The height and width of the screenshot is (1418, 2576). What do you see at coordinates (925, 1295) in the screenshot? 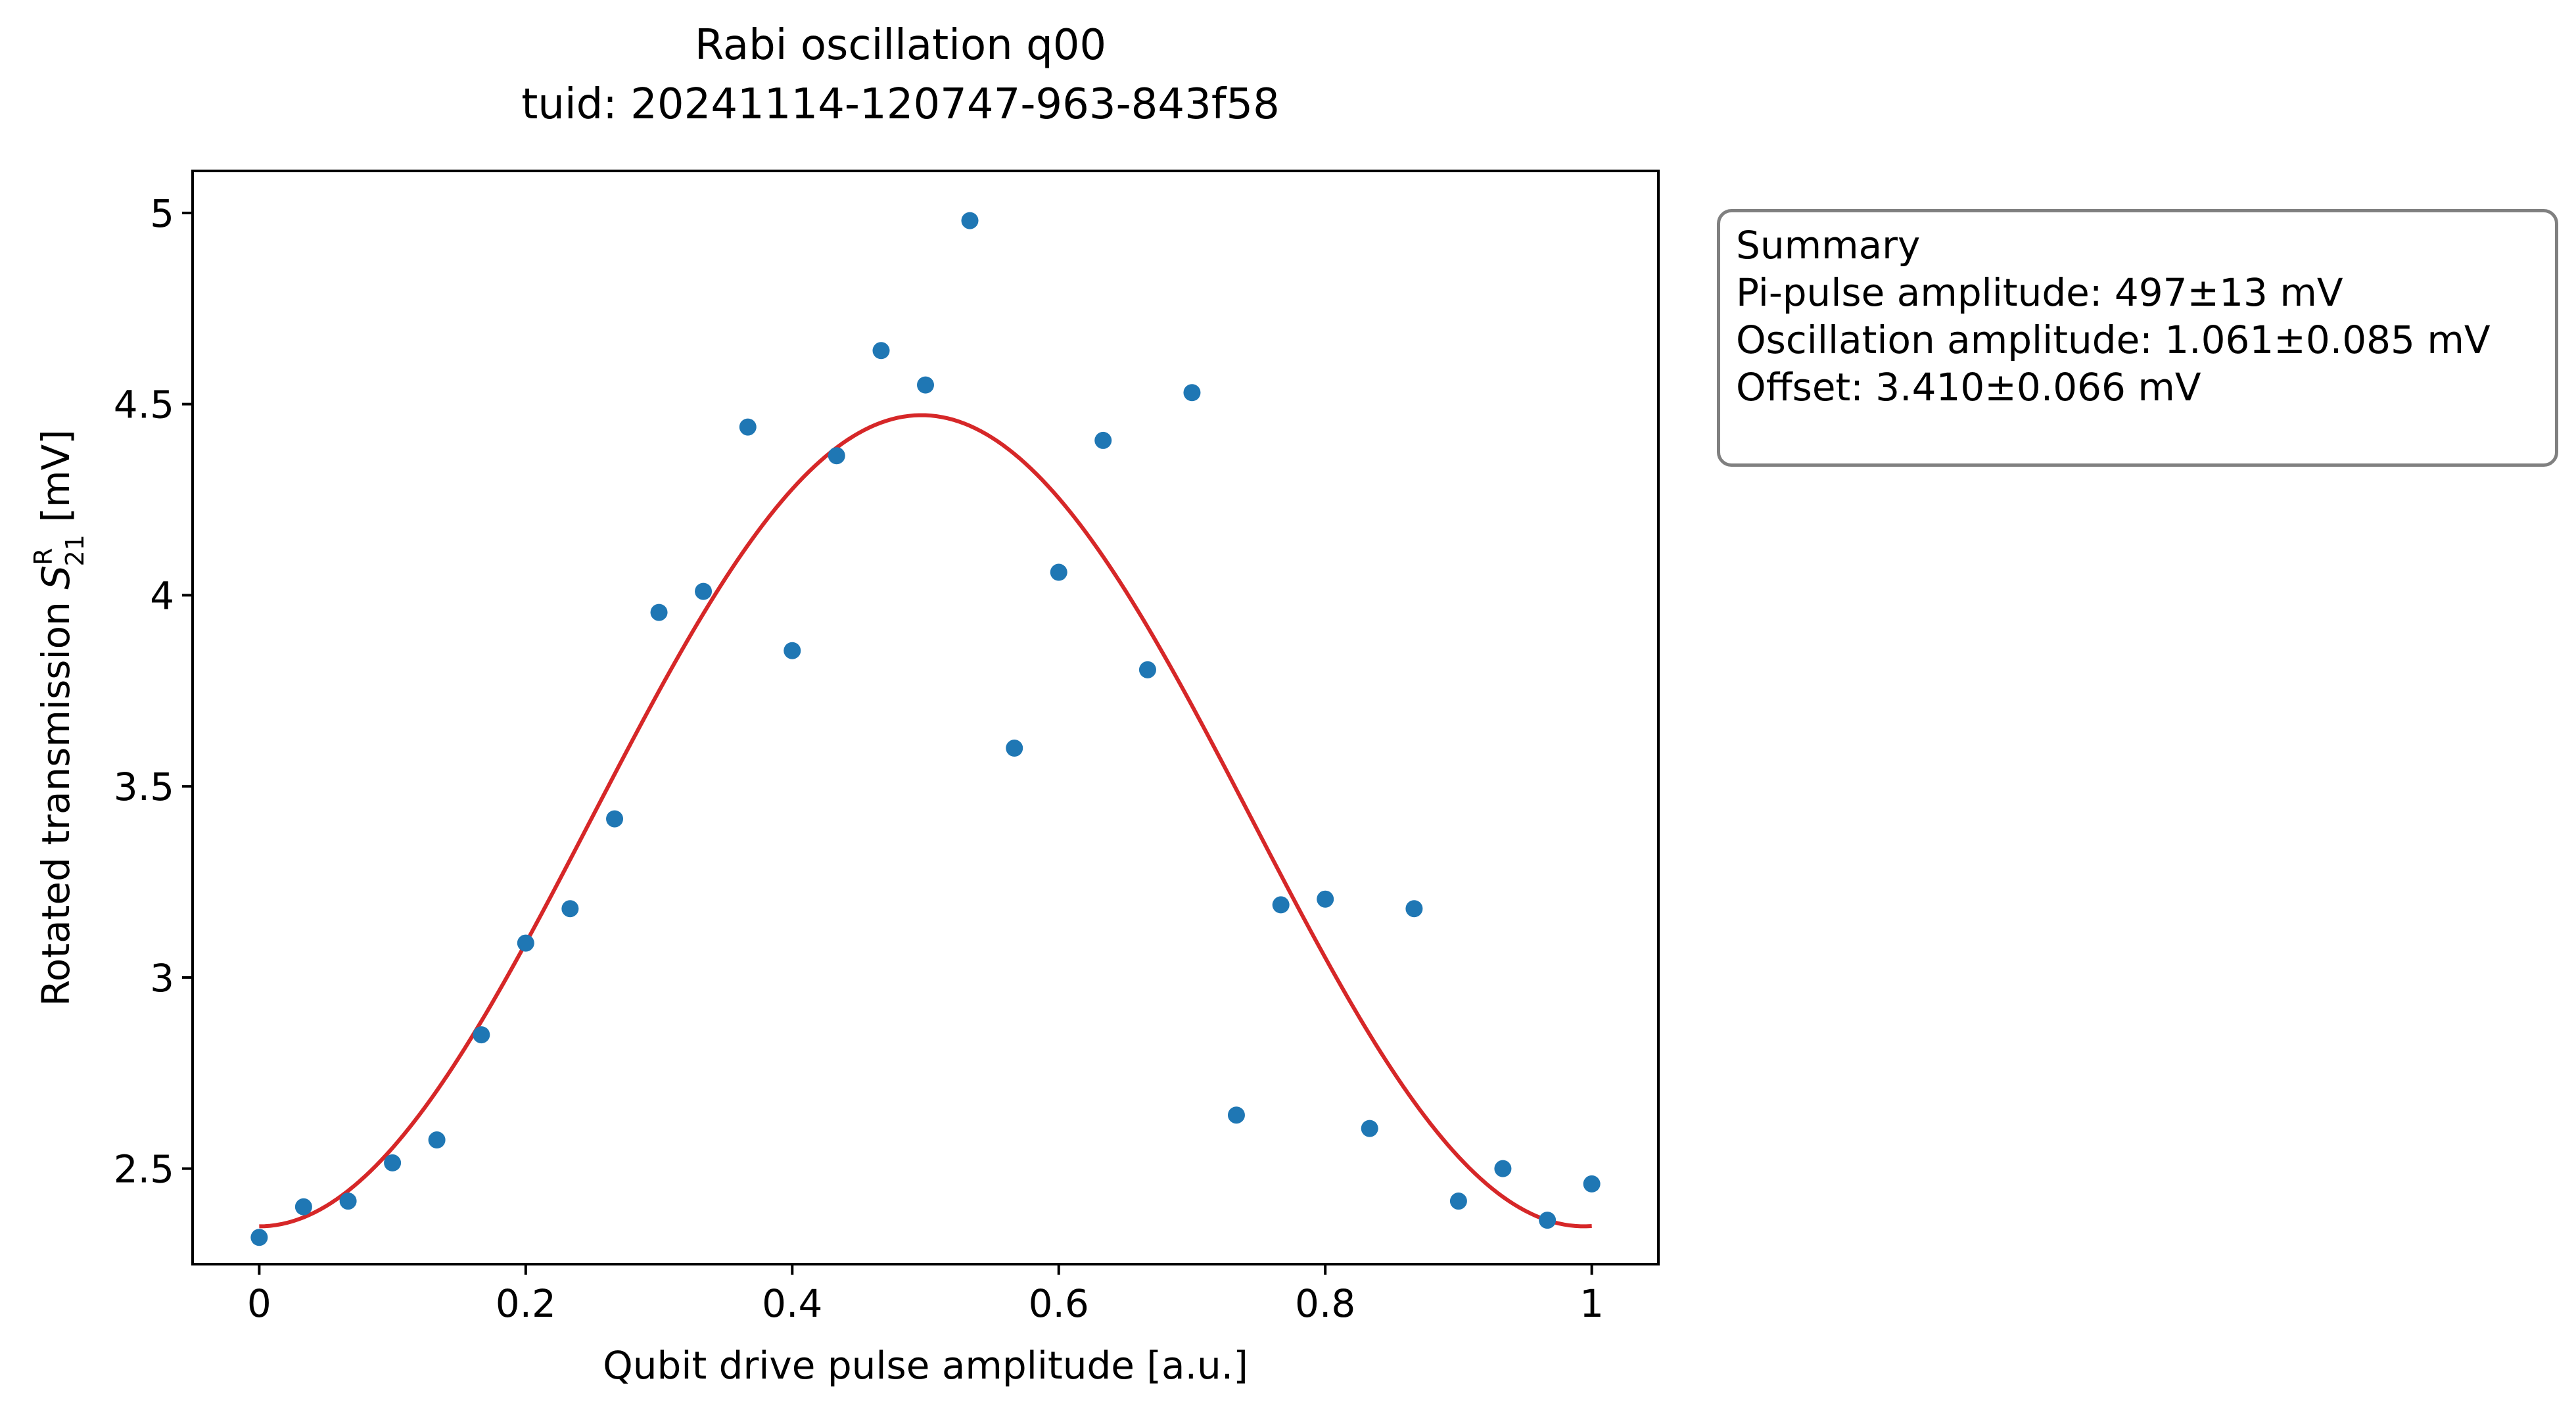
I see `x-axis-ticks: 0 0.2 0.4 0.6 0.8 1` at bounding box center [925, 1295].